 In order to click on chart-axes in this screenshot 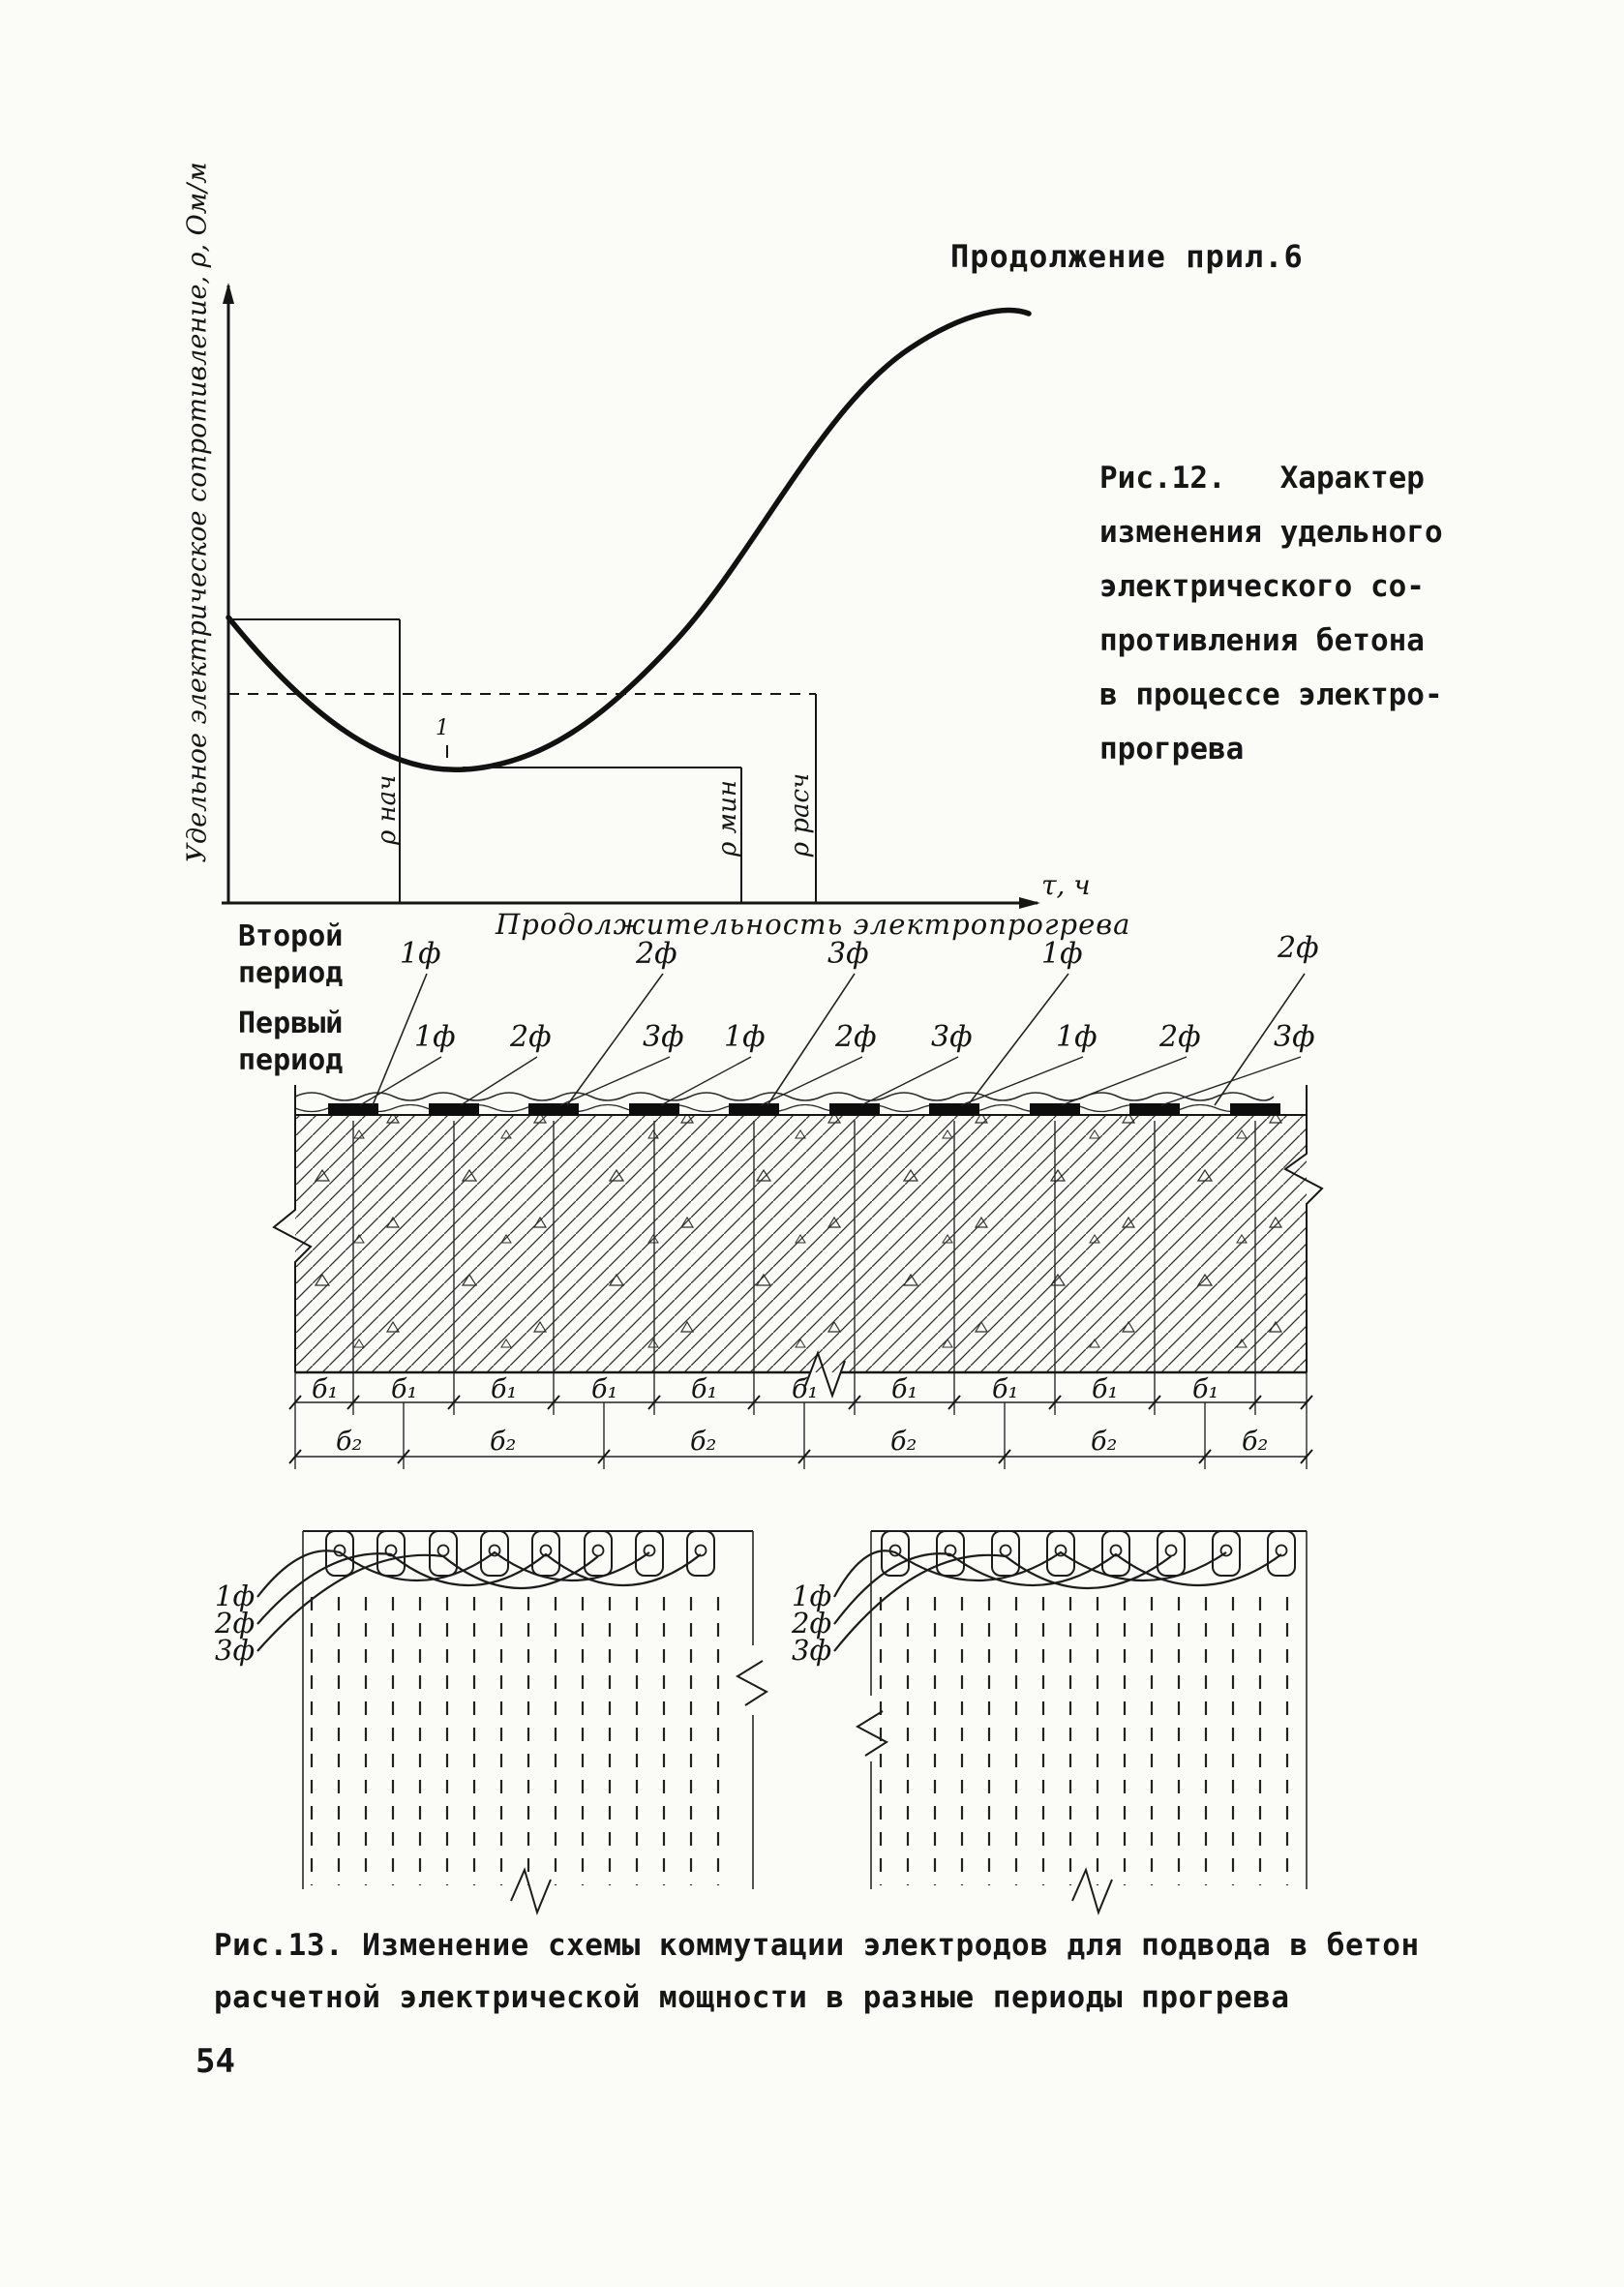, I will do `click(631, 596)`.